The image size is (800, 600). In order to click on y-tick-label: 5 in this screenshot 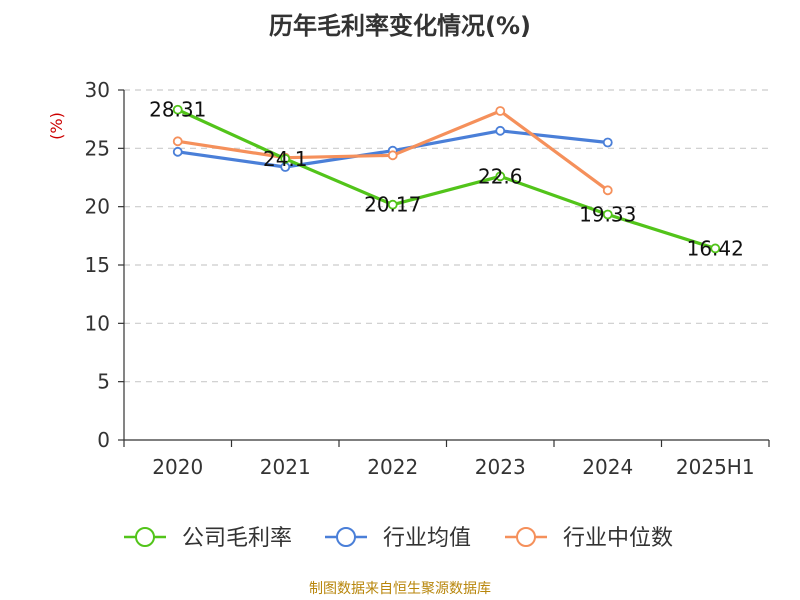, I will do `click(103, 382)`.